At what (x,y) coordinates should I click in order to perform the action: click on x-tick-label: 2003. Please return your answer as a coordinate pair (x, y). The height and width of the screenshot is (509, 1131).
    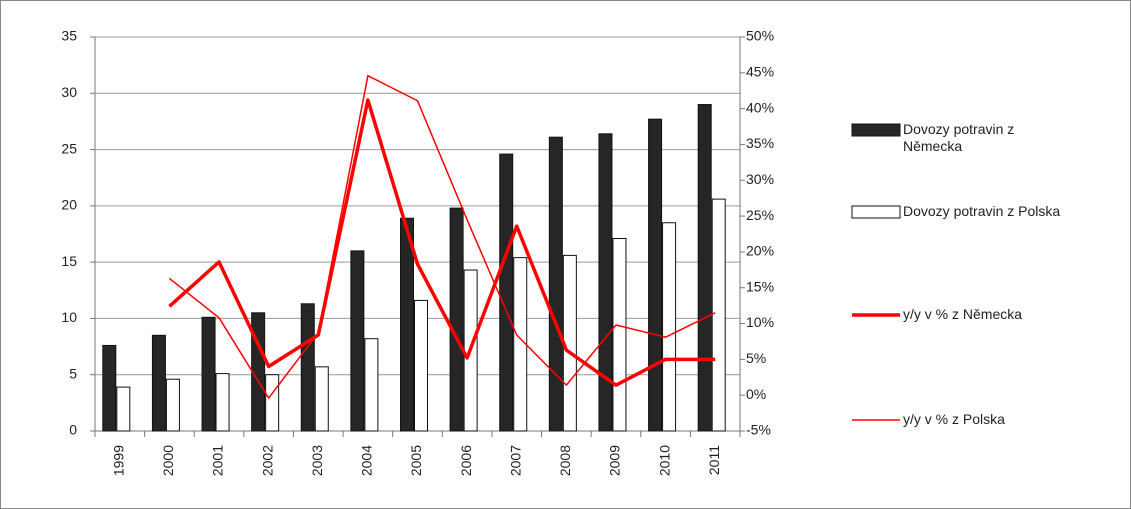
    Looking at the image, I should click on (317, 460).